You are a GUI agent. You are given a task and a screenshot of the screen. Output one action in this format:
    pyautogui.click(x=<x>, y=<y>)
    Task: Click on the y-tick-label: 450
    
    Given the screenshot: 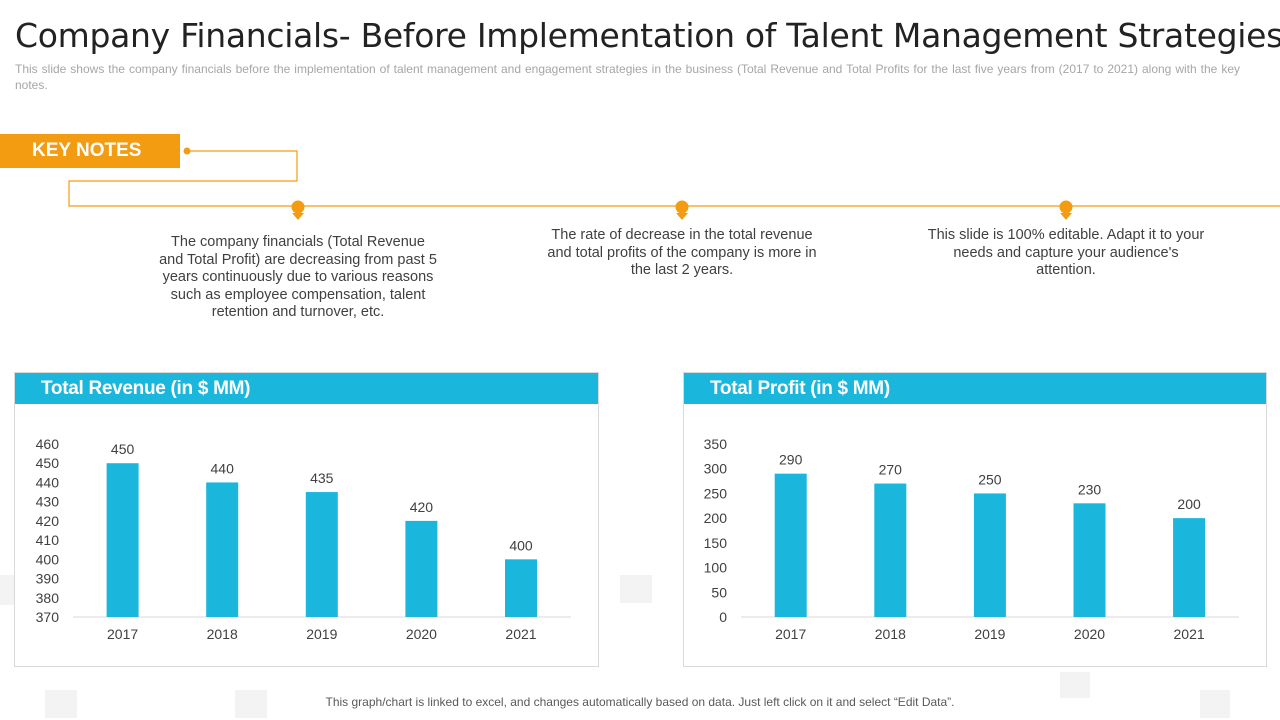 What is the action you would take?
    pyautogui.click(x=48, y=463)
    